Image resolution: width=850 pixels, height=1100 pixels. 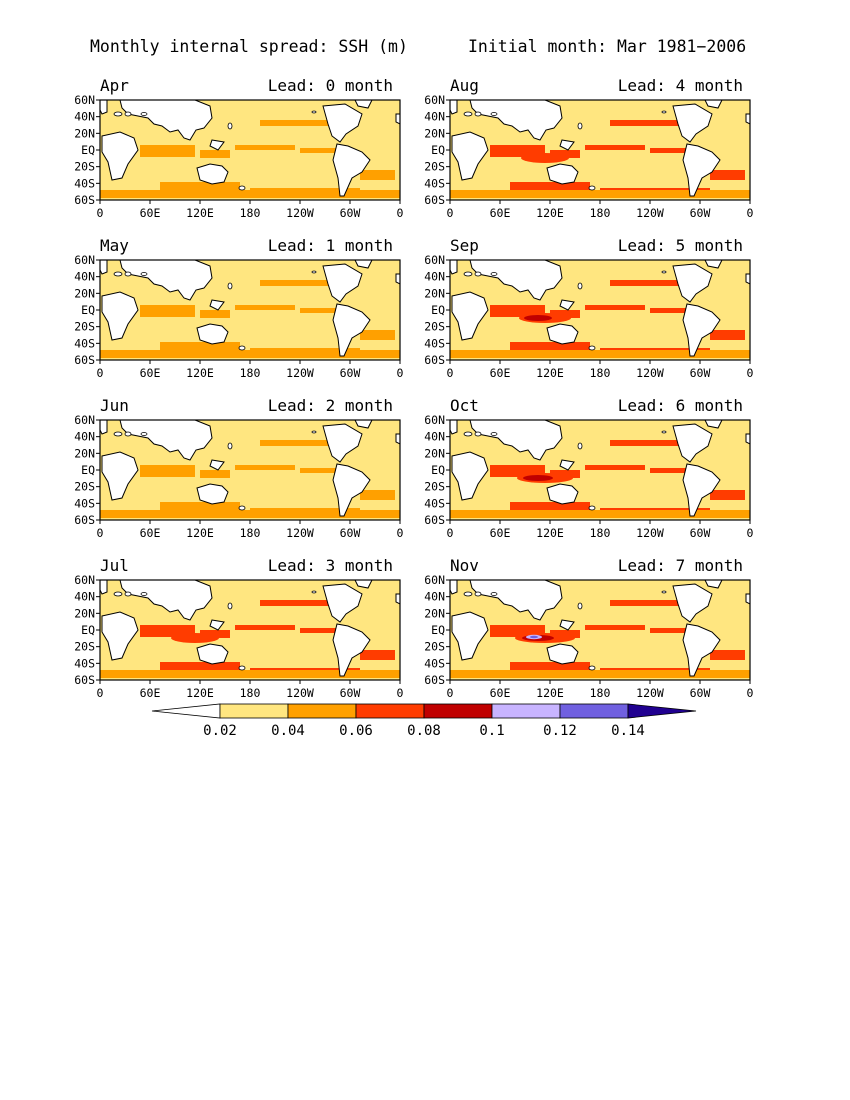 I want to click on panel-lead-label: Lead: 7 month, so click(x=680, y=565).